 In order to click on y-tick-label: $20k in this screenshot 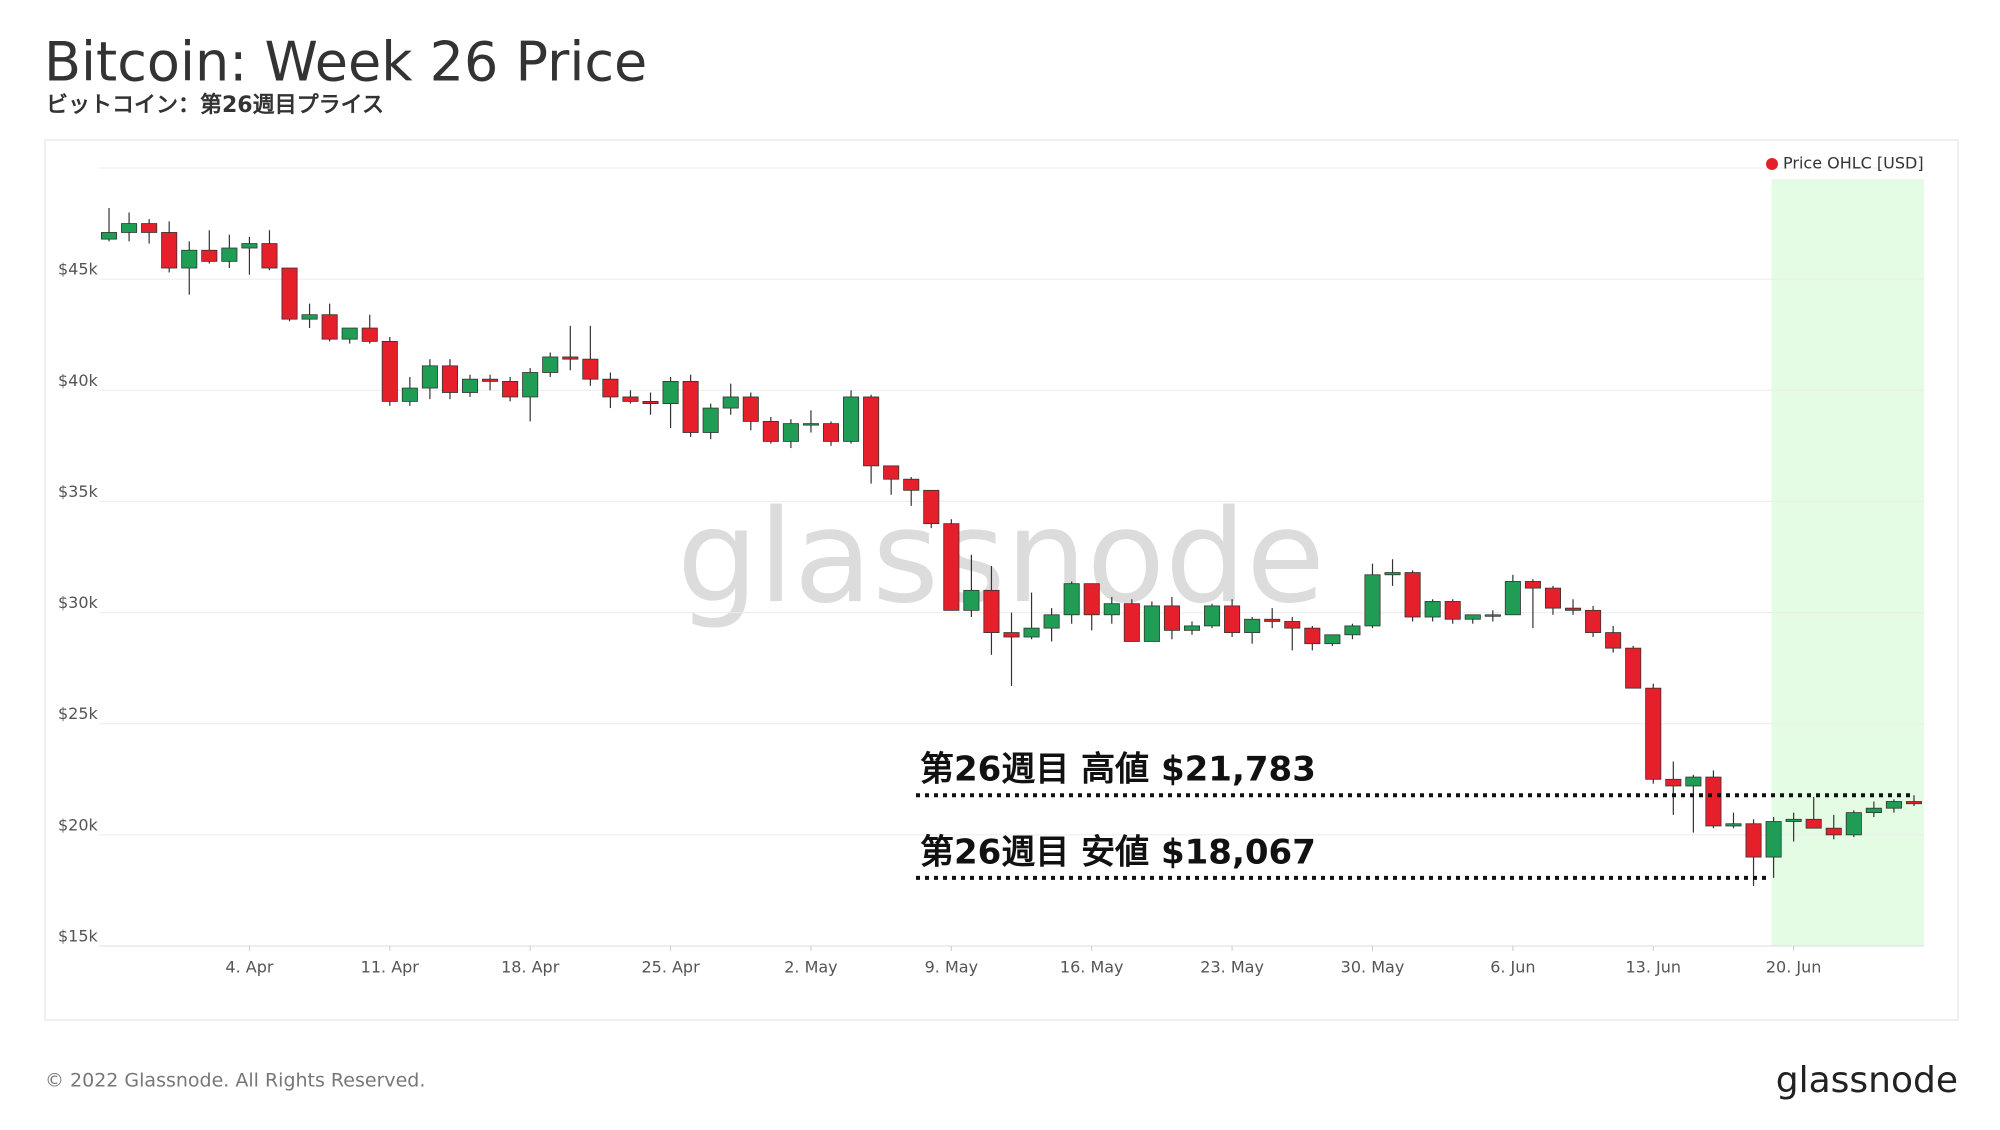, I will do `click(78, 824)`.